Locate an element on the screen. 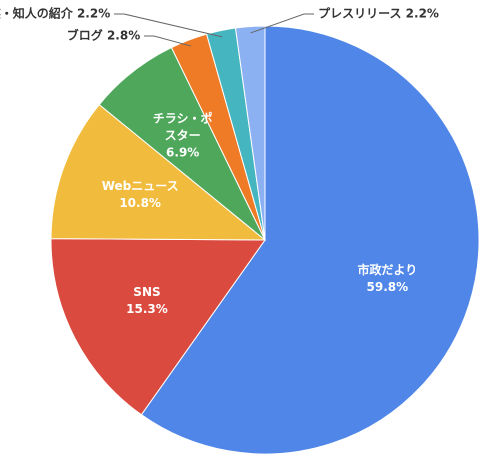 This screenshot has height=462, width=500. slice-name: SNS is located at coordinates (147, 291).